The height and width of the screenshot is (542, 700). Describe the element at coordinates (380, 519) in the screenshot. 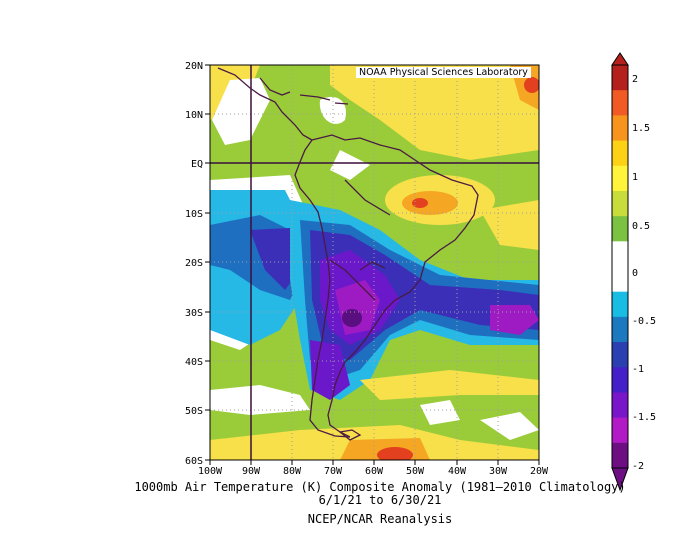

I see `caption-source: NCEP/NCAR Reanalysis` at that location.